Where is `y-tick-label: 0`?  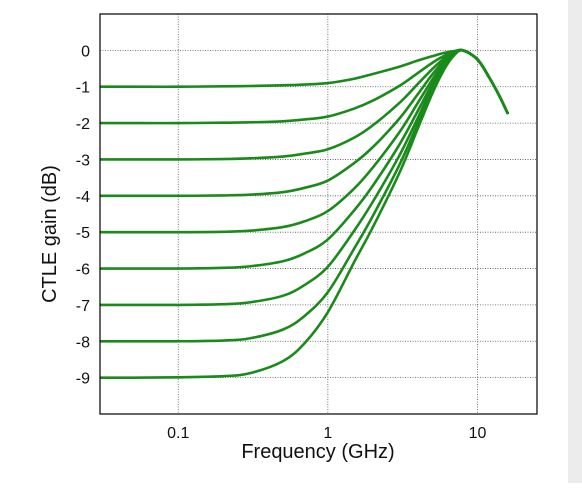 y-tick-label: 0 is located at coordinates (85, 51).